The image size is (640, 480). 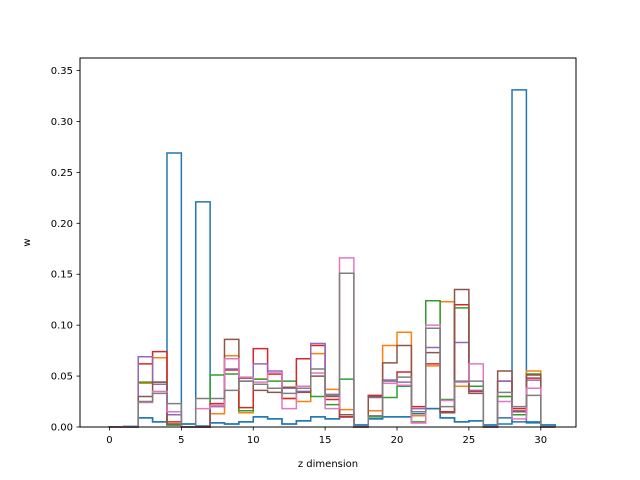 I want to click on y-axis-label: w, so click(x=27, y=242).